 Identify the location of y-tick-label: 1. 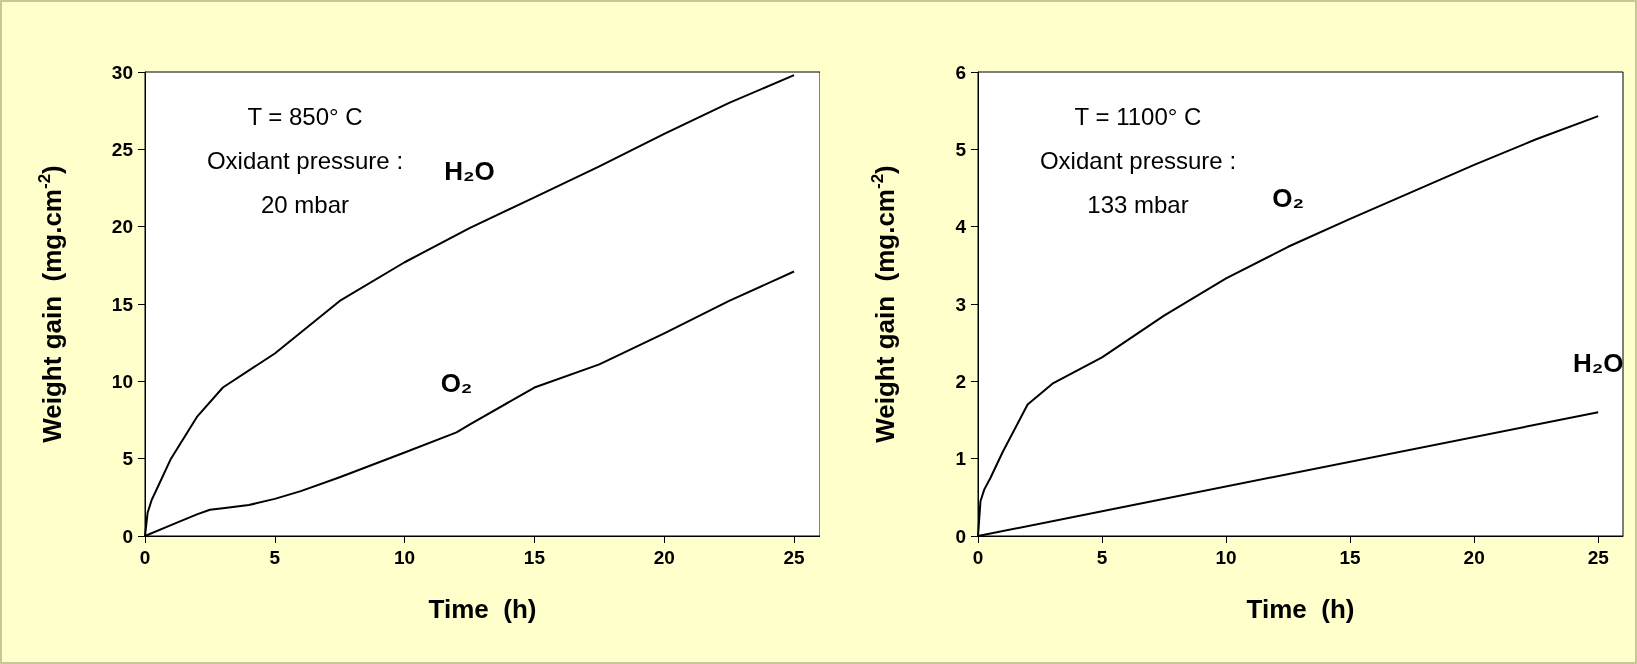
(961, 459).